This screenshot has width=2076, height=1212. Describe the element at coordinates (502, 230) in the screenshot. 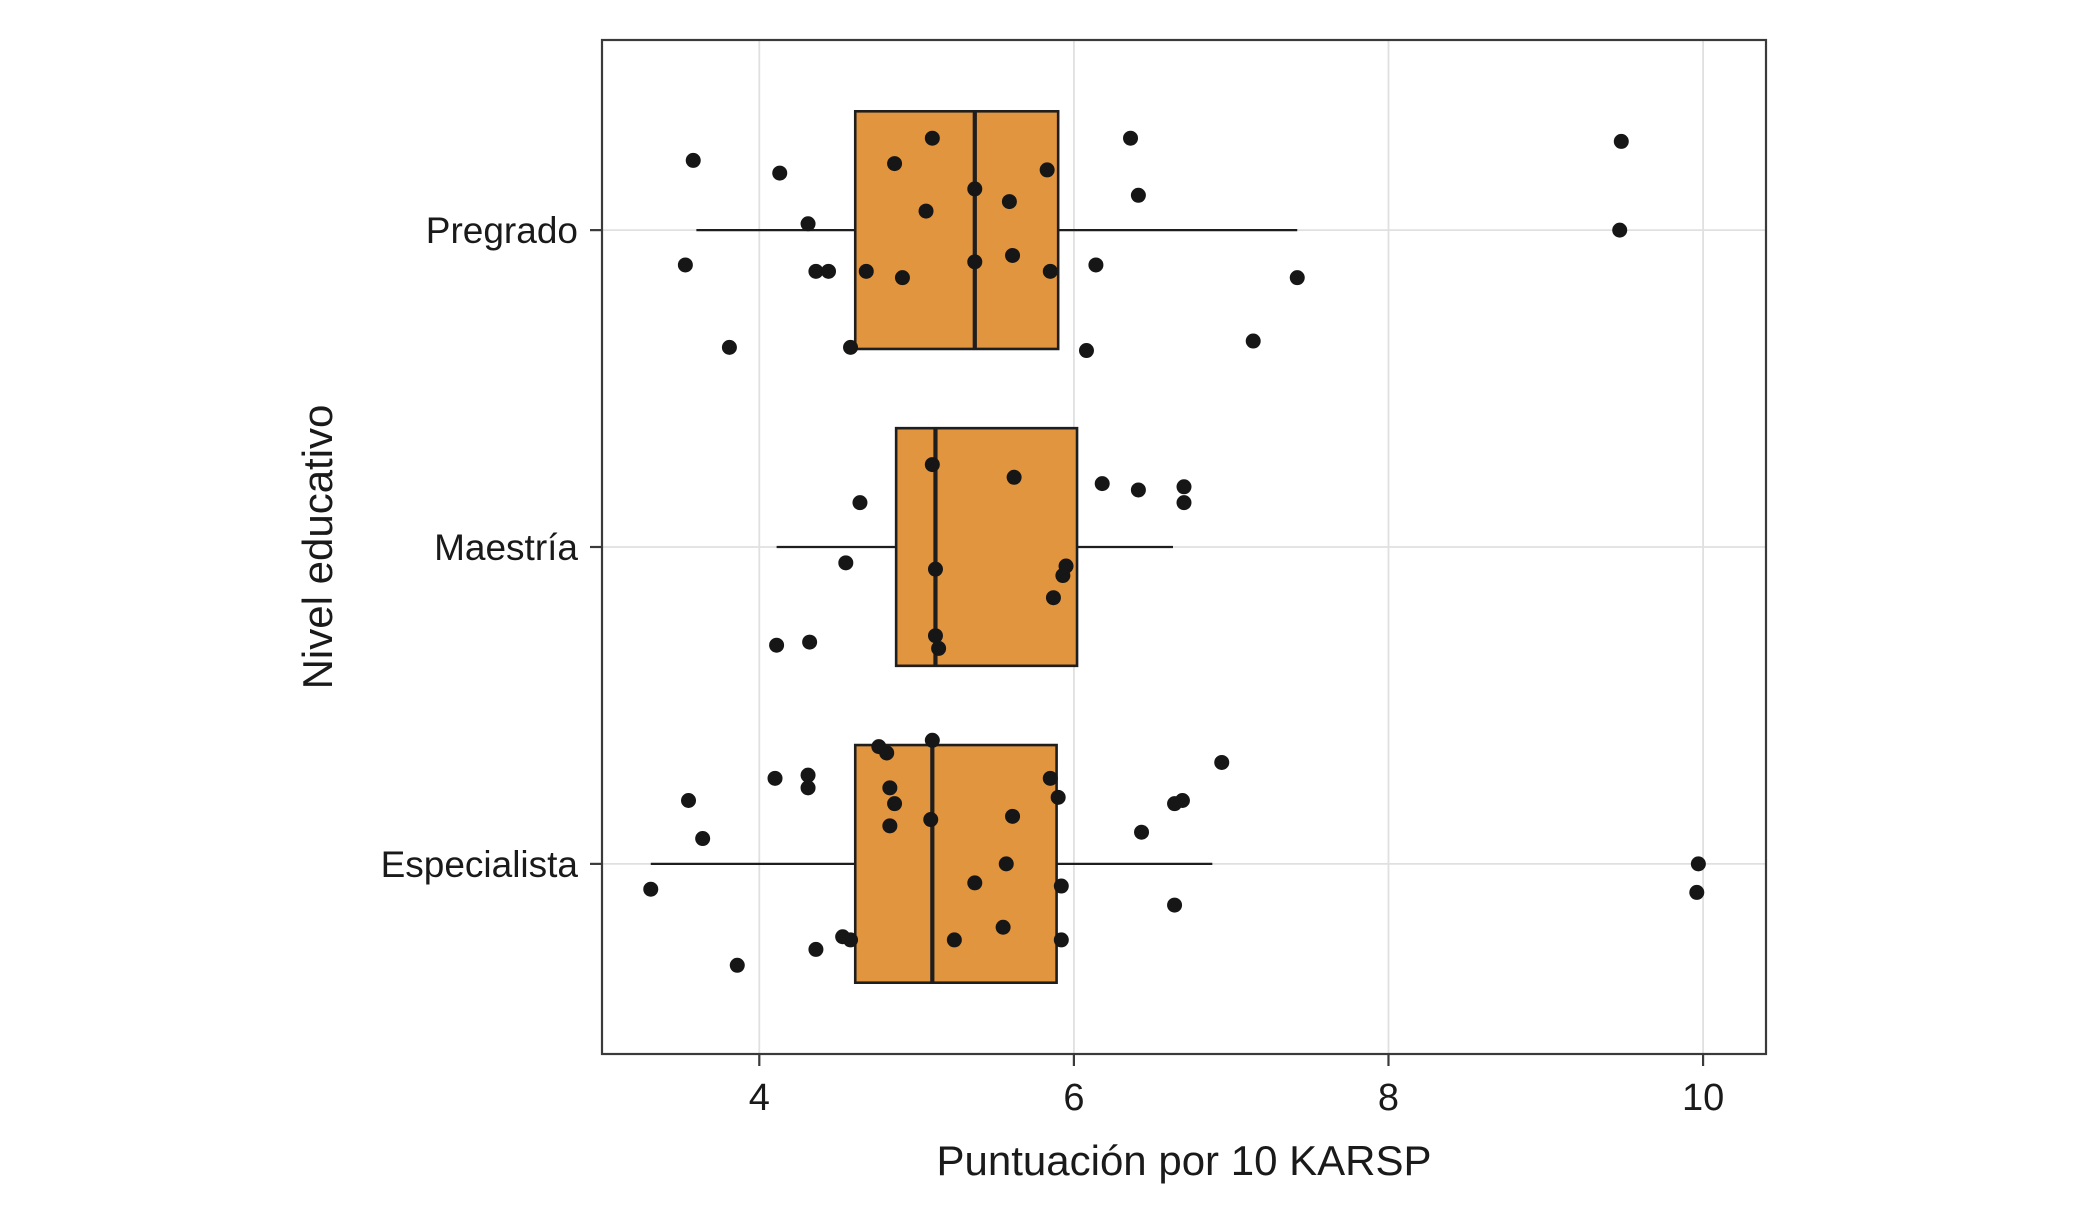

I see `y-tick-label-pregrado: Pregrado` at that location.